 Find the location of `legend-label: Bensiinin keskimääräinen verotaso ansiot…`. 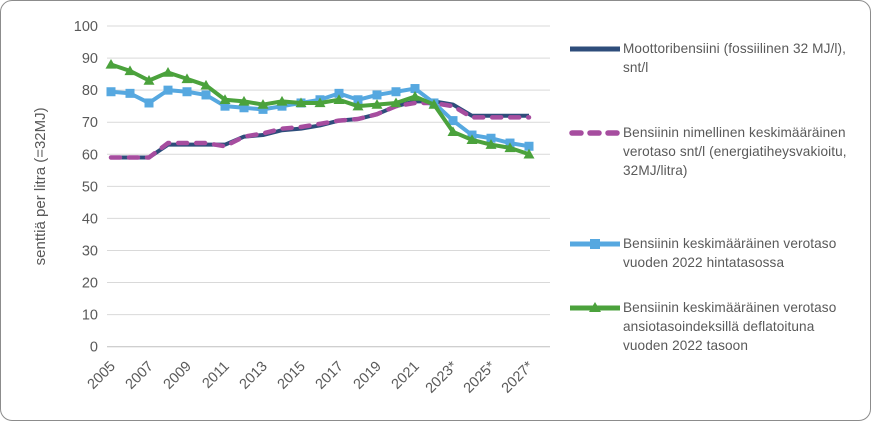

legend-label: Bensiinin keskimääräinen verotaso ansiot… is located at coordinates (730, 327).